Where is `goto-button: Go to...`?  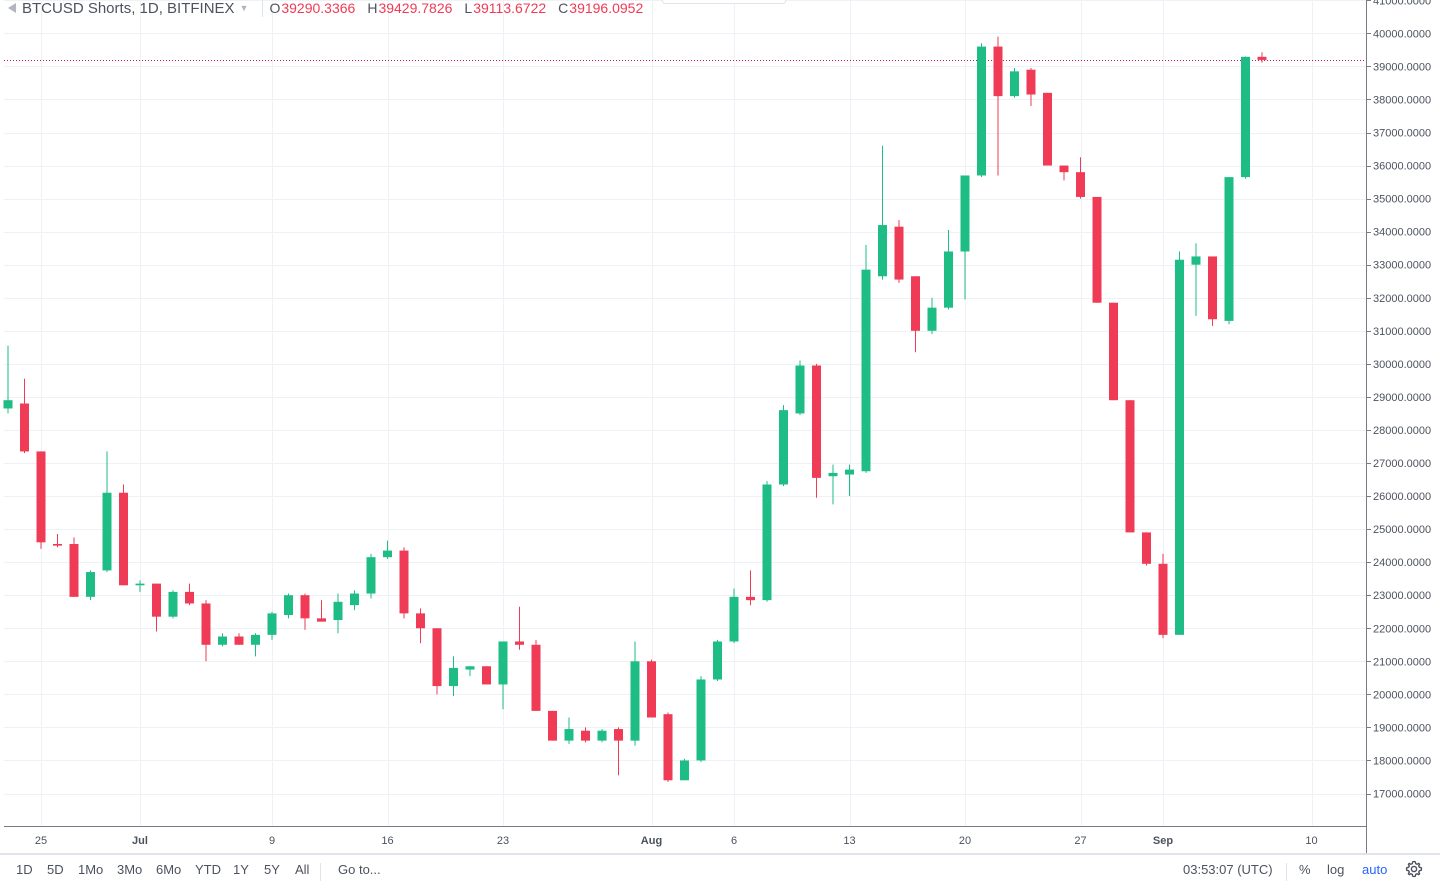 goto-button: Go to... is located at coordinates (359, 869).